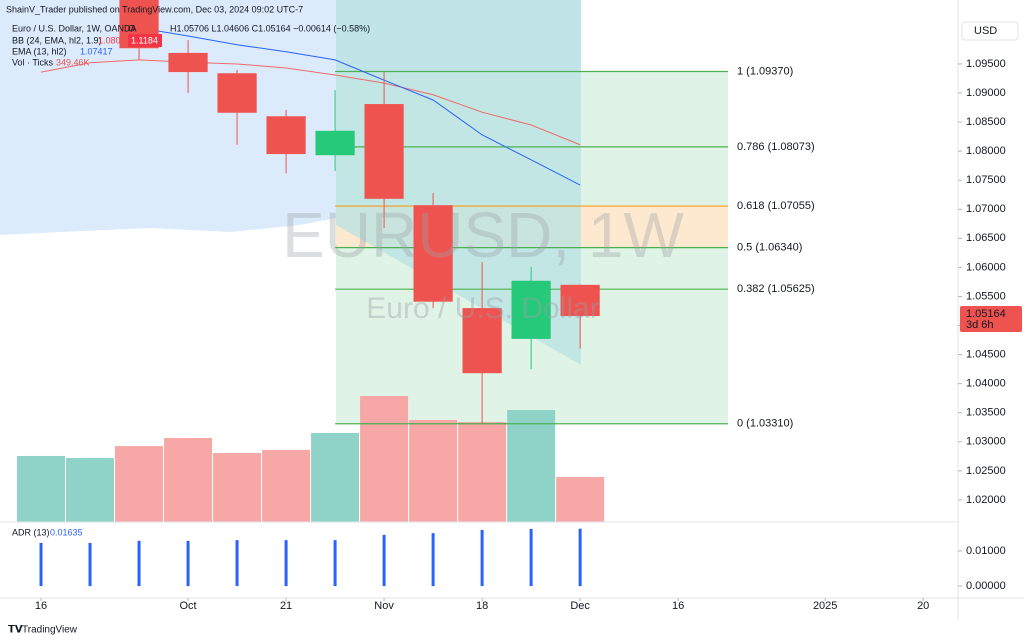 This screenshot has height=642, width=1024. I want to click on legend-ema: EMA (13, hl2), so click(39, 51).